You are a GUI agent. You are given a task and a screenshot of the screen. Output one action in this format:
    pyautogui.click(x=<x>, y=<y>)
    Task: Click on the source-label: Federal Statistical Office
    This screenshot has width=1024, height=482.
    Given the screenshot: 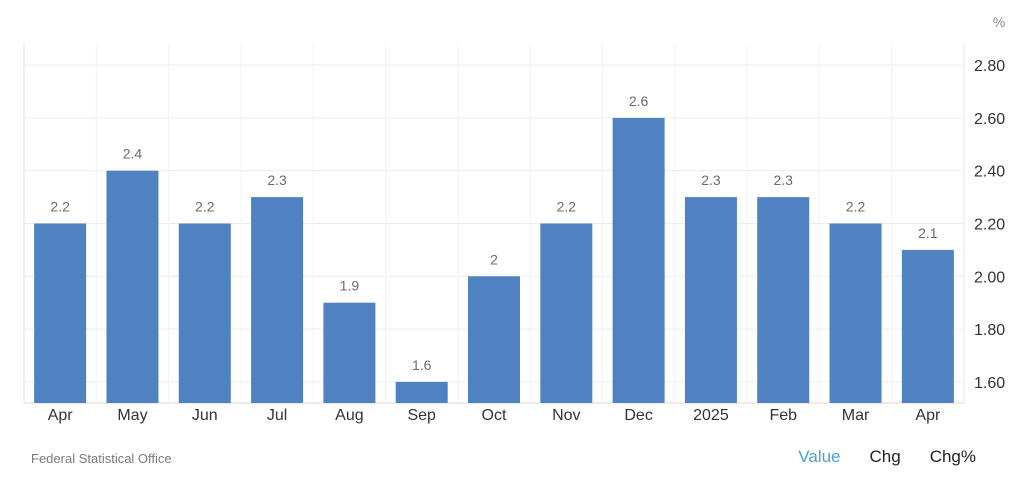 What is the action you would take?
    pyautogui.click(x=101, y=458)
    